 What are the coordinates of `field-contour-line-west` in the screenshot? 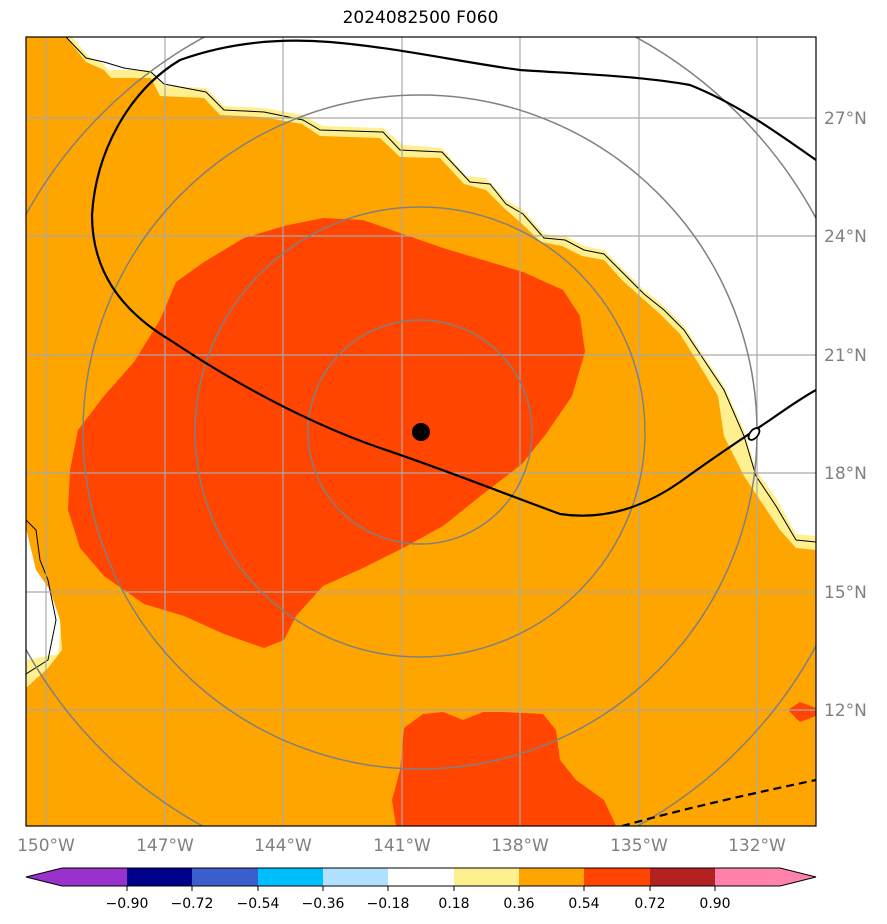 It's located at (41, 597).